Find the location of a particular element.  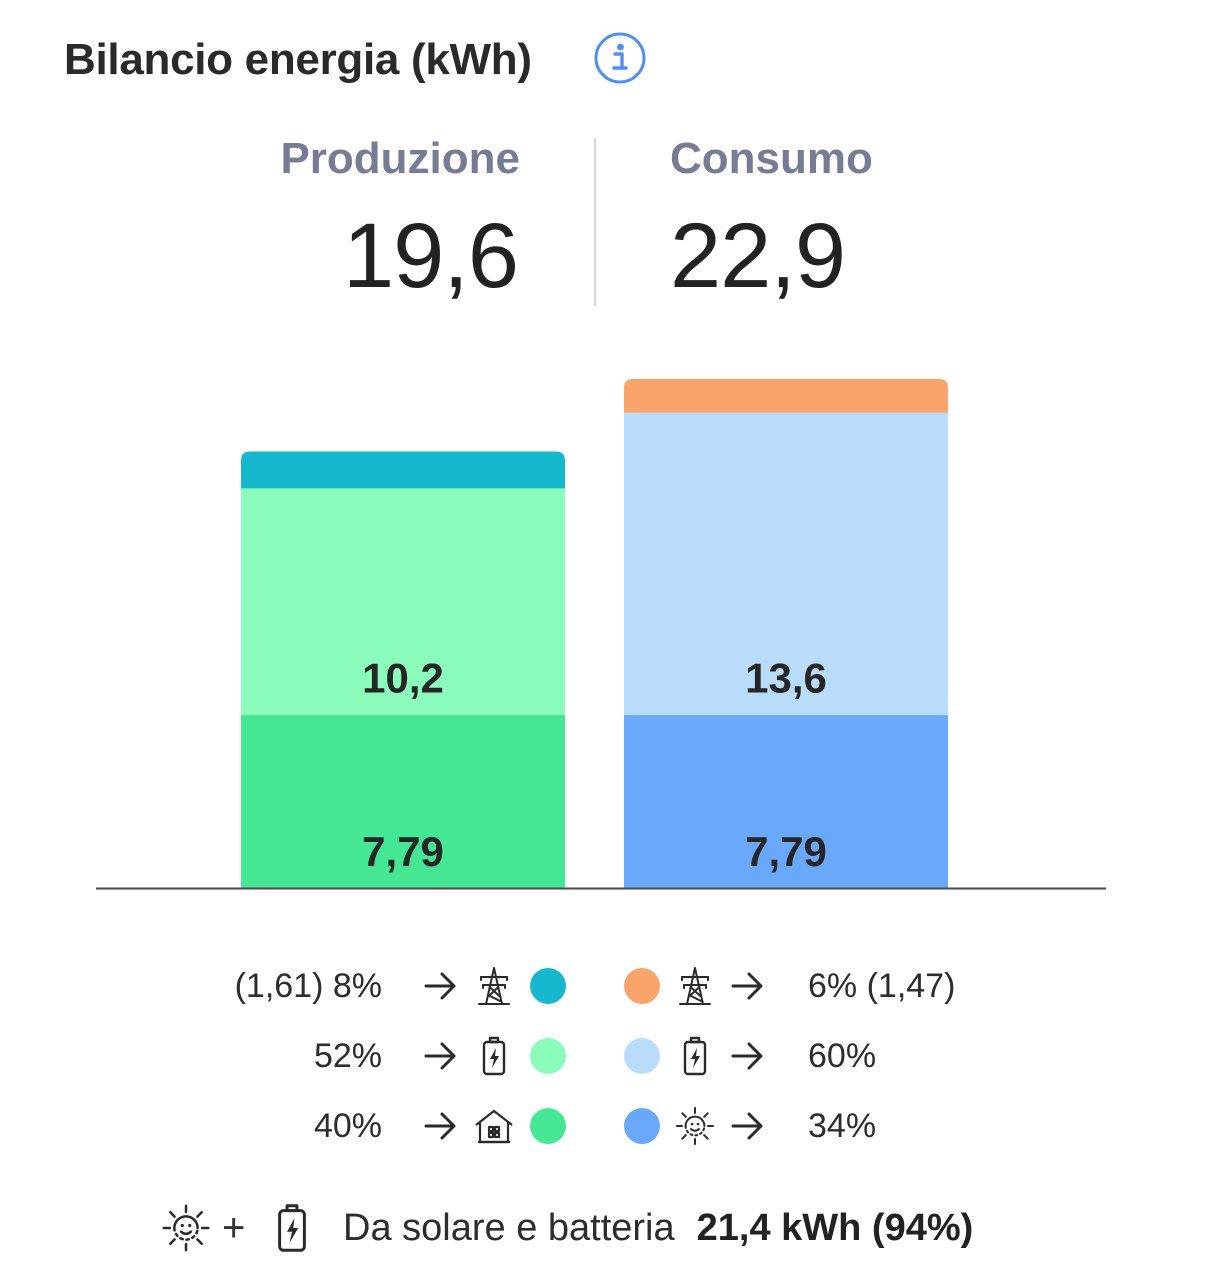

legend-right-text: 60% is located at coordinates (842, 1056).